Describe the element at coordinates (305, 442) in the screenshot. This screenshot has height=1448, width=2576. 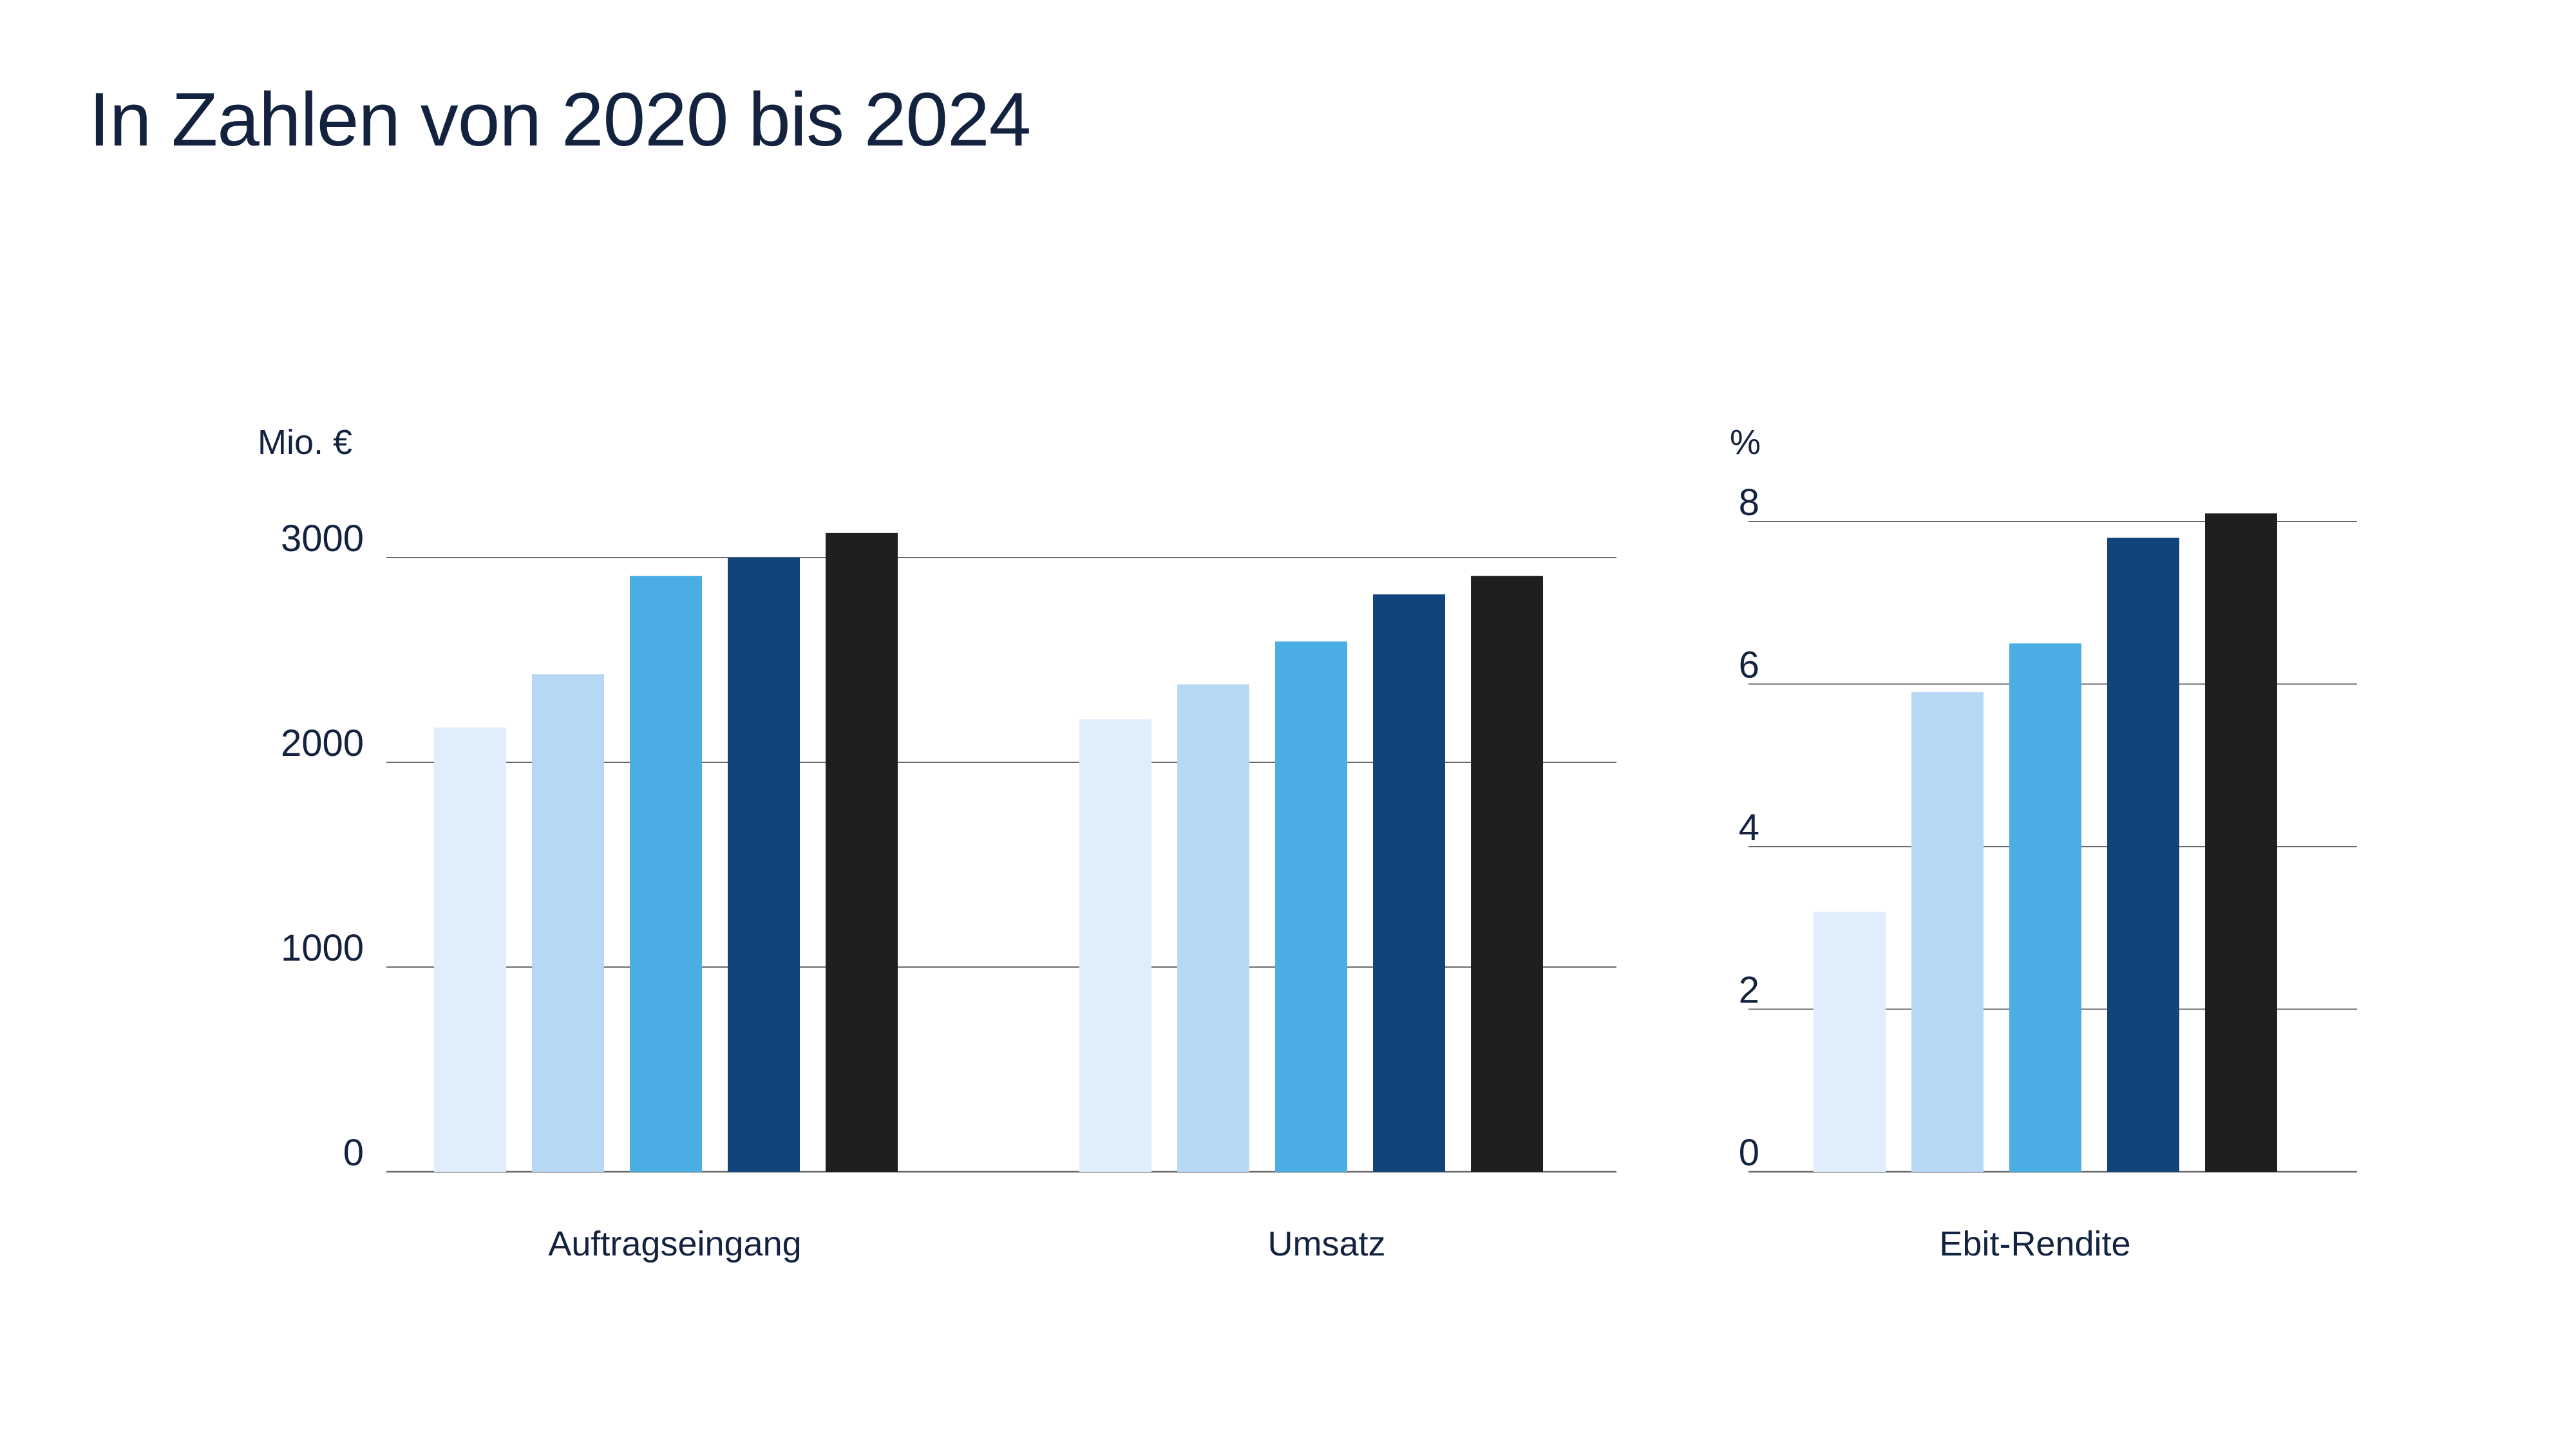
I see `y-axis-unit-label: Mio. €` at that location.